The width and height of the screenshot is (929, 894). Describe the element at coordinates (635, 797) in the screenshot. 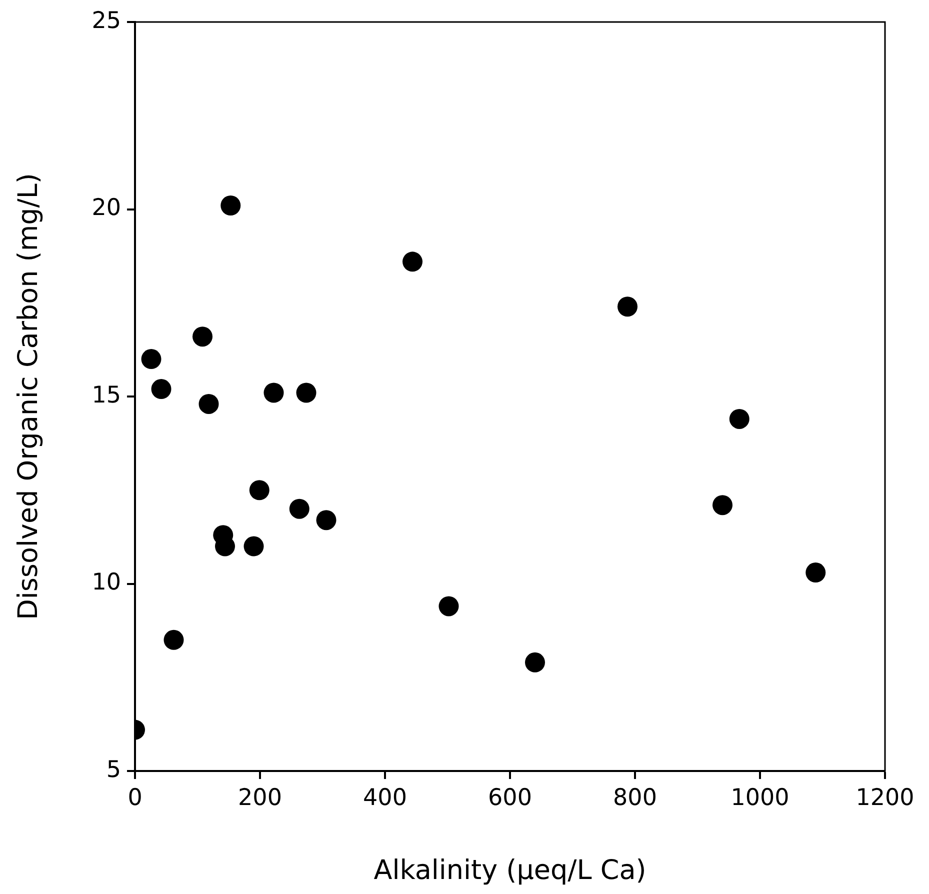

I see `x-tick-label: 800` at that location.